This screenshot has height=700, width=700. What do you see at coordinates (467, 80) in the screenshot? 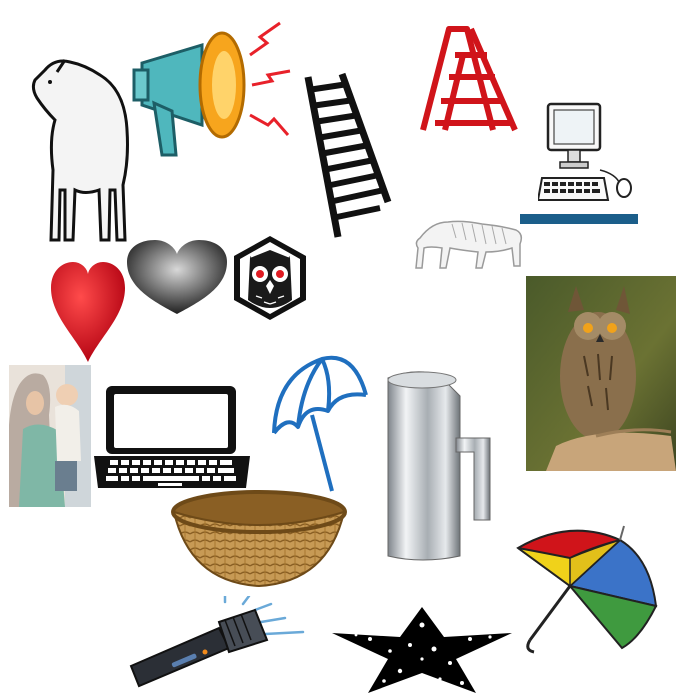
I see `ladder-icon` at bounding box center [467, 80].